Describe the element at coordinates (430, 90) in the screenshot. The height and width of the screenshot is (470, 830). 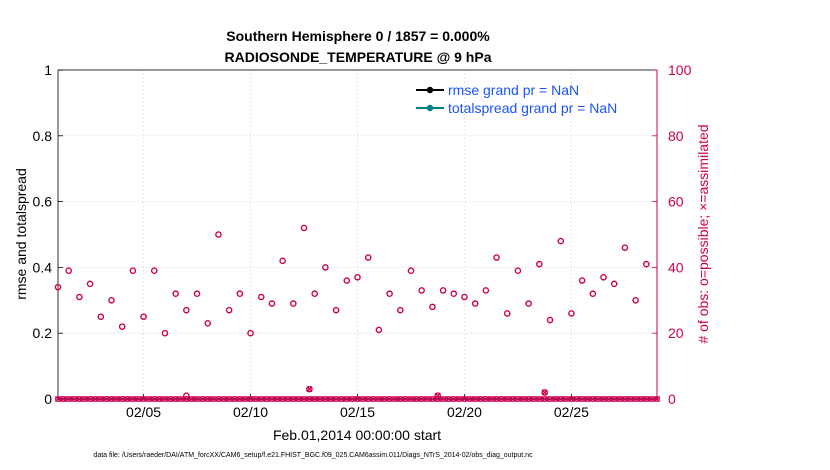
I see `legend-marker-rmse` at that location.